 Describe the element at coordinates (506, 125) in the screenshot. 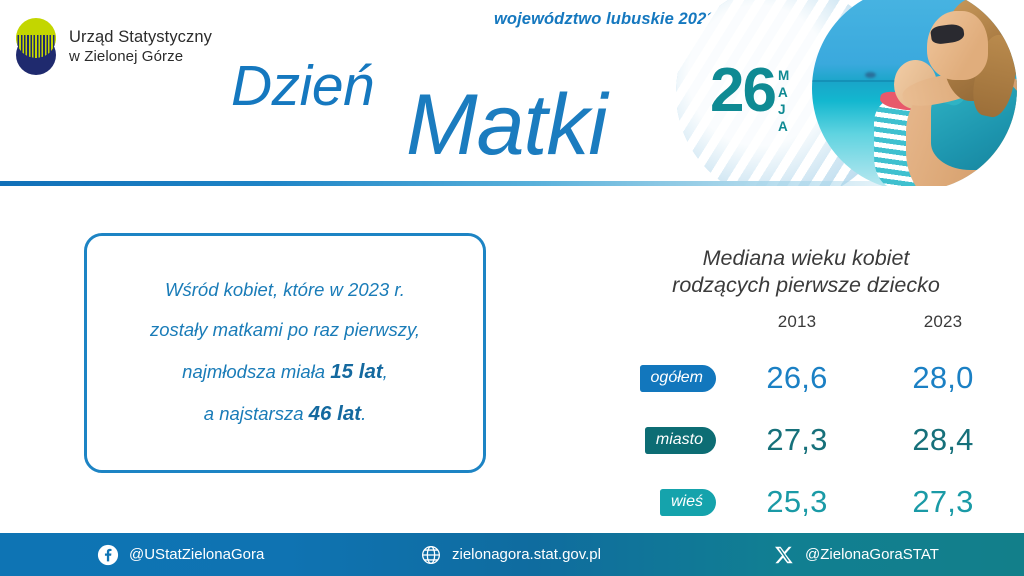

I see `page-title-part-2: Matki` at that location.